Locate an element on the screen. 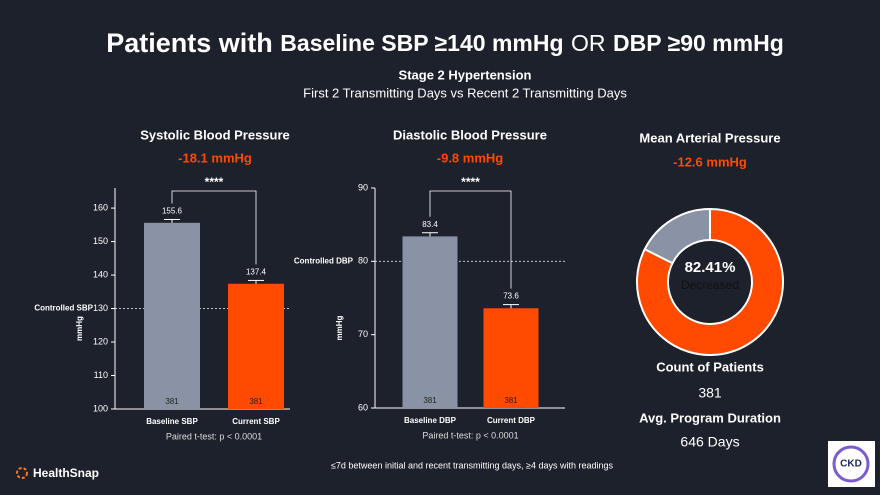 This screenshot has width=880, height=495. y-tick-label: 70 is located at coordinates (363, 334).